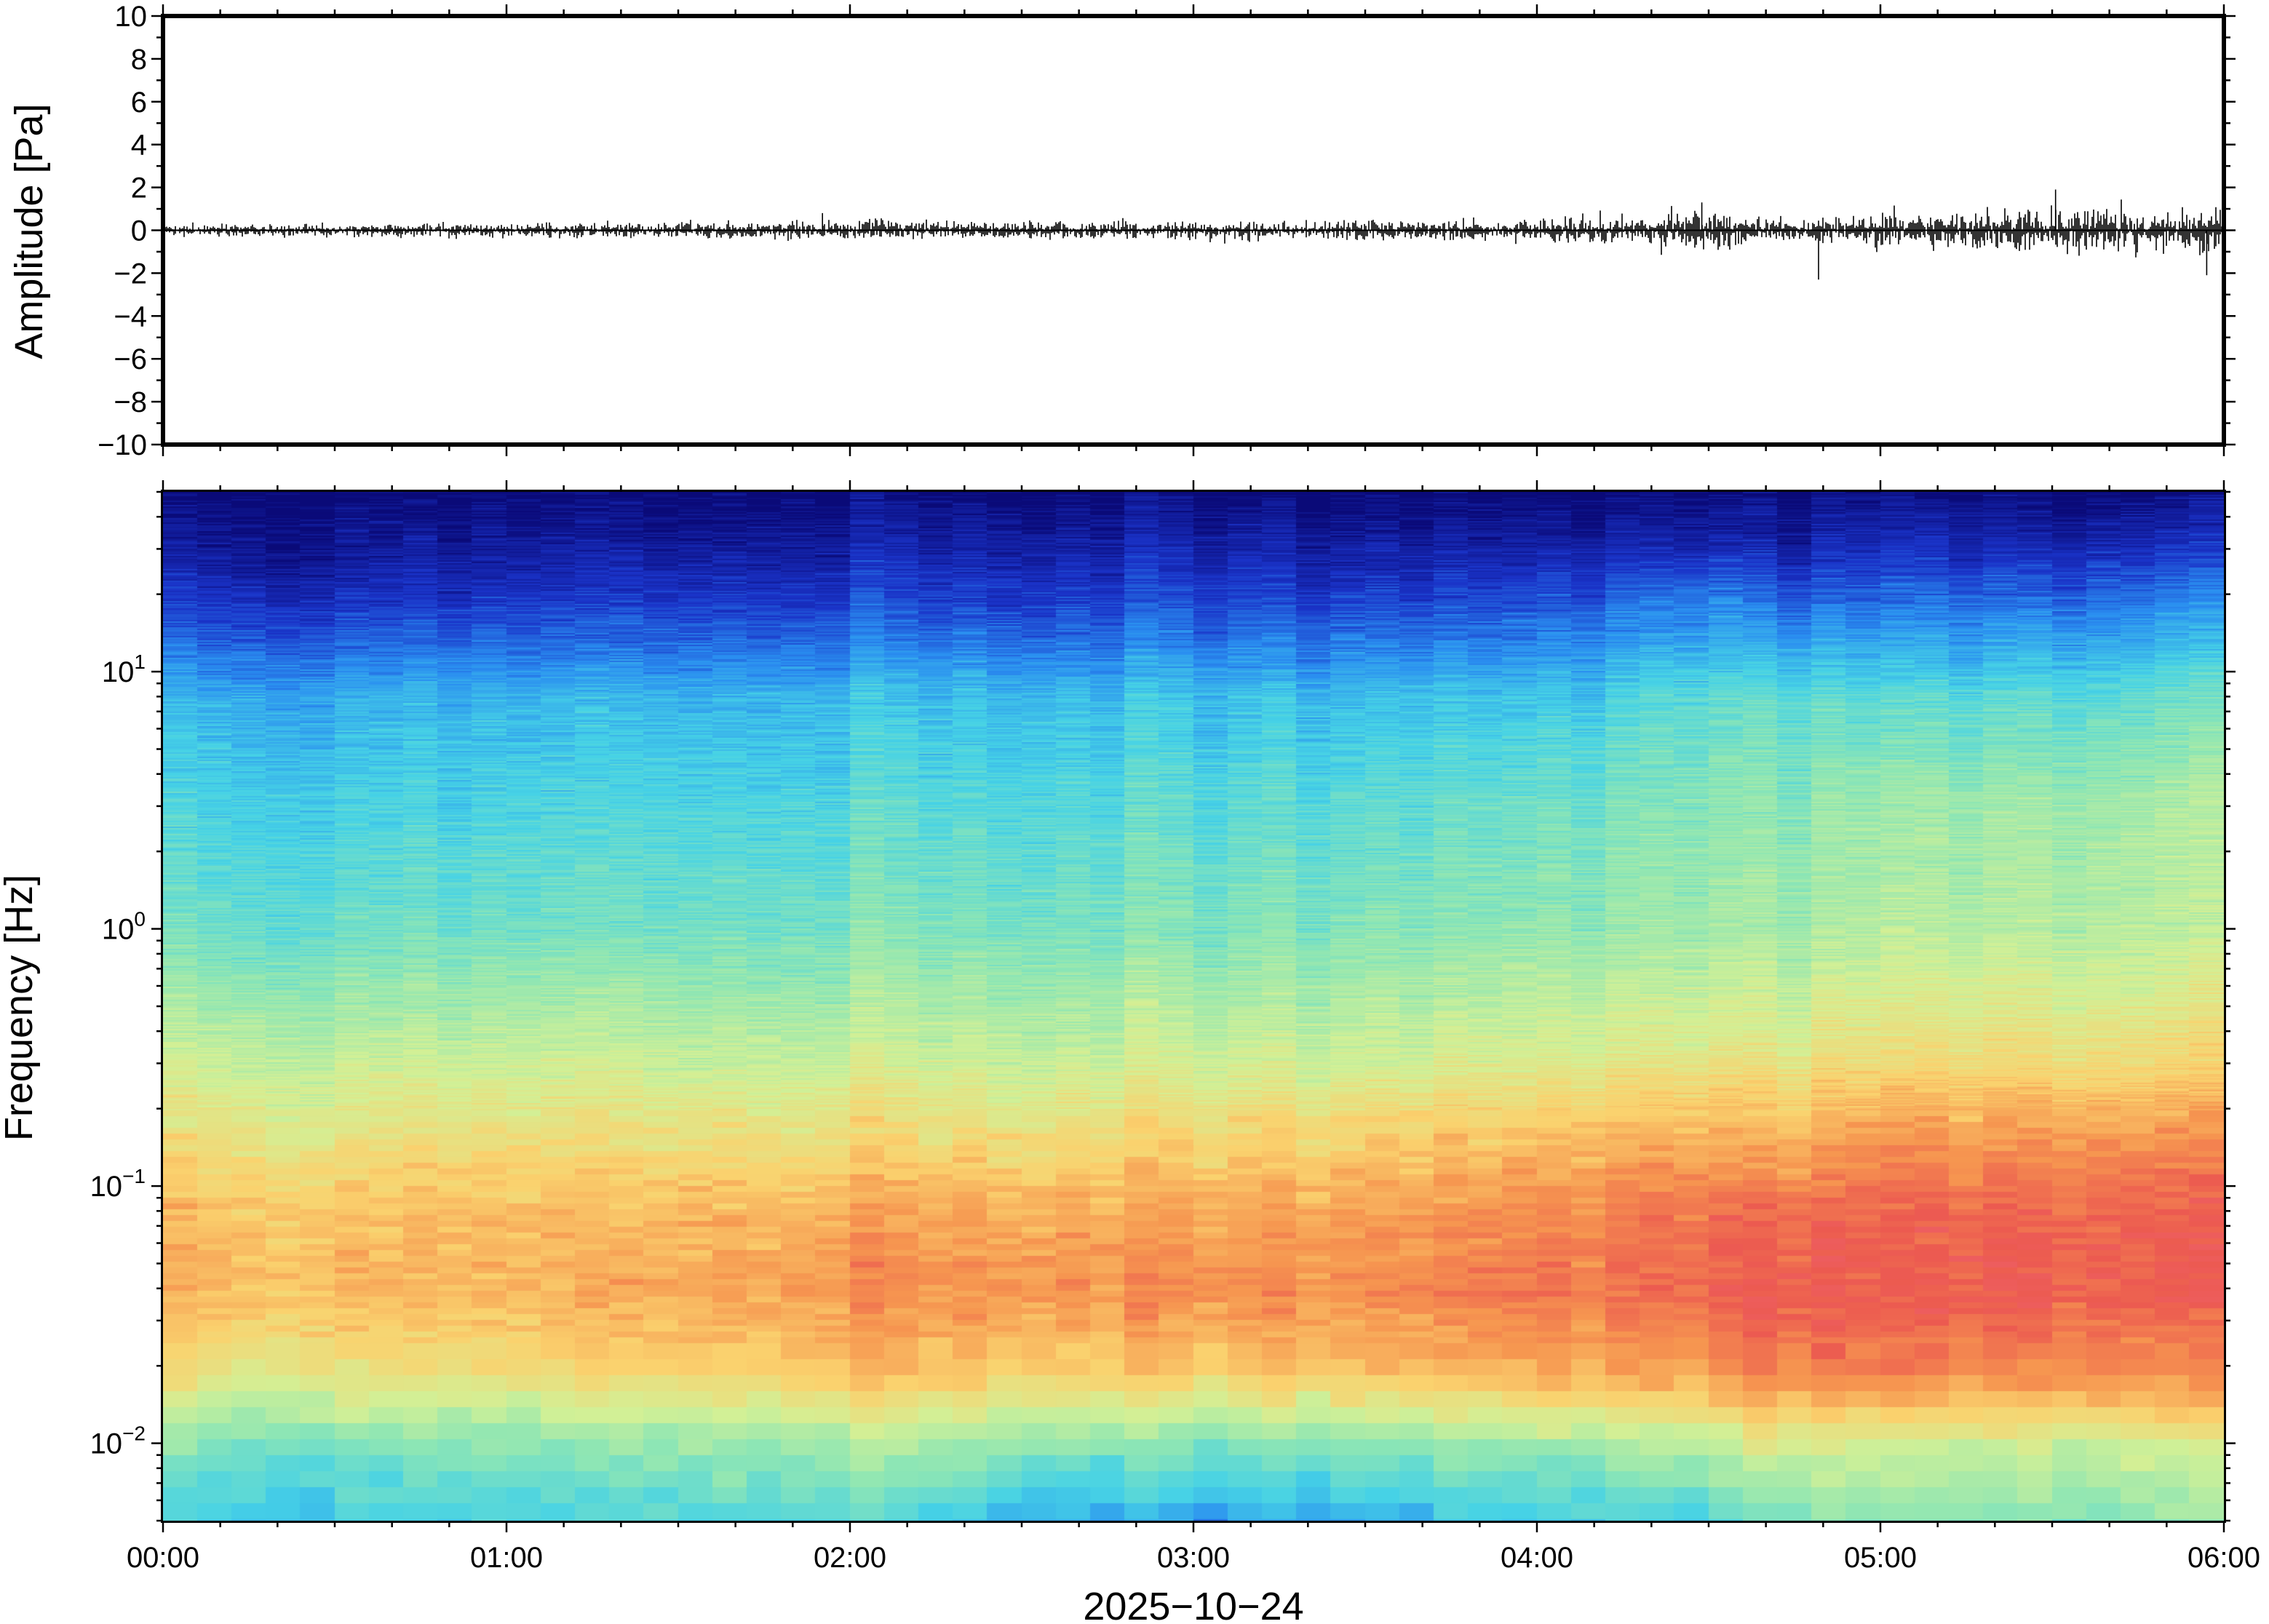 This screenshot has height=1624, width=2269. What do you see at coordinates (139, 146) in the screenshot?
I see `amplitude-y-tick-label: 4` at bounding box center [139, 146].